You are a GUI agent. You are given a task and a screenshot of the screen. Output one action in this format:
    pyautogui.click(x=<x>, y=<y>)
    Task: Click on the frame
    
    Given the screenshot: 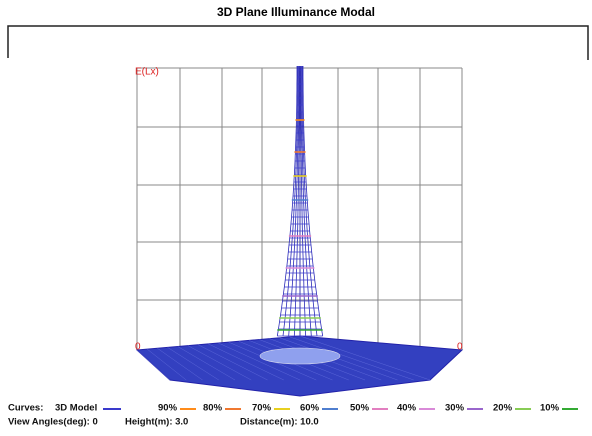 What is the action you would take?
    pyautogui.click(x=298, y=42)
    